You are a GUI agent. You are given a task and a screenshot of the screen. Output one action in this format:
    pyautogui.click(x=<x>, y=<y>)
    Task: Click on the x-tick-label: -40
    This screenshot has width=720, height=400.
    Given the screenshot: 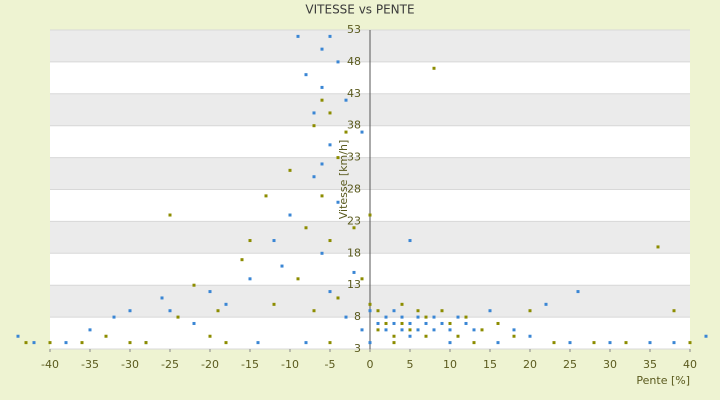 What is the action you would take?
    pyautogui.click(x=50, y=364)
    